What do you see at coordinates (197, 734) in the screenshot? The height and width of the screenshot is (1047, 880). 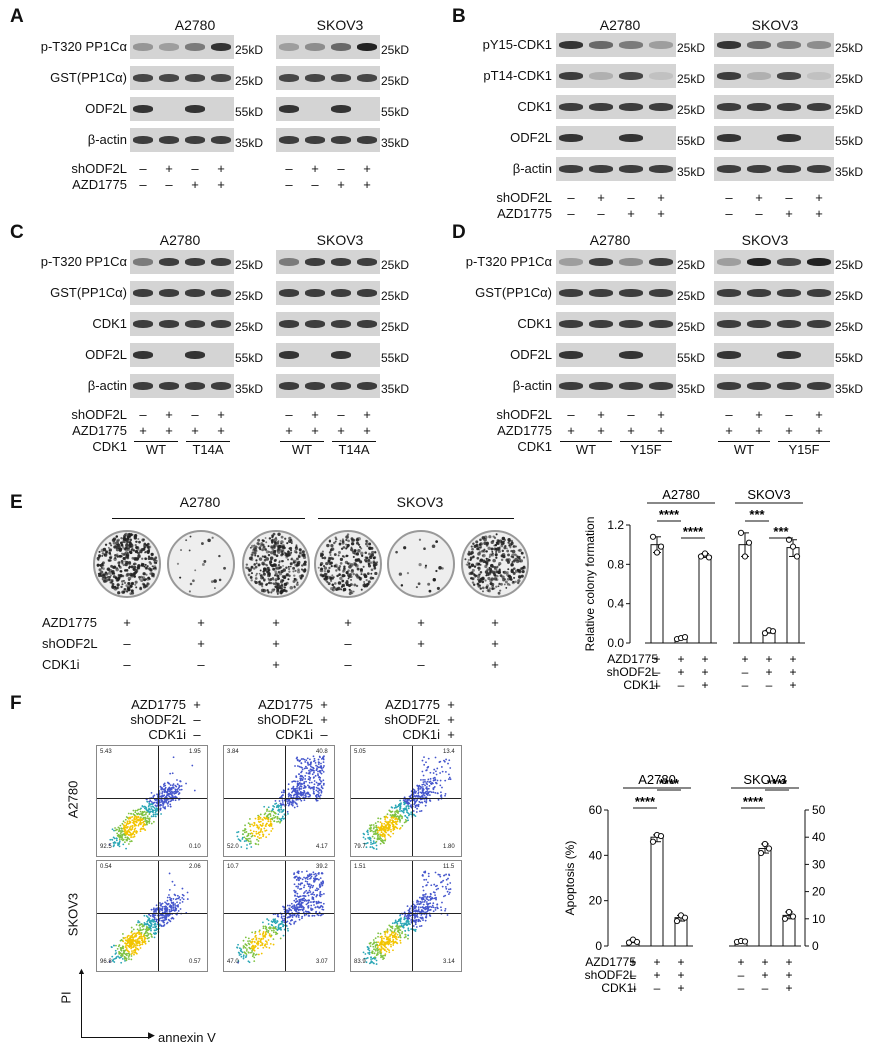 I see `flow-condition-sign: –` at bounding box center [197, 734].